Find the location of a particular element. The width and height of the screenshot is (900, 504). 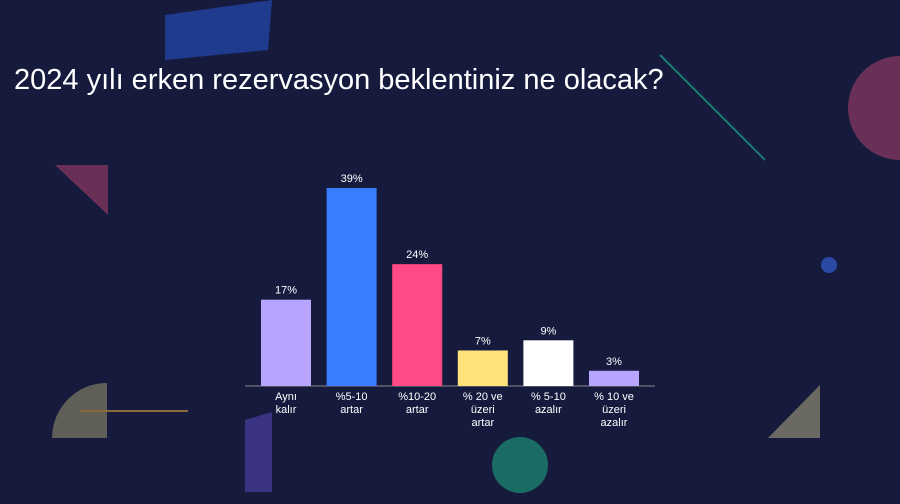

value-label: 7% is located at coordinates (483, 341).